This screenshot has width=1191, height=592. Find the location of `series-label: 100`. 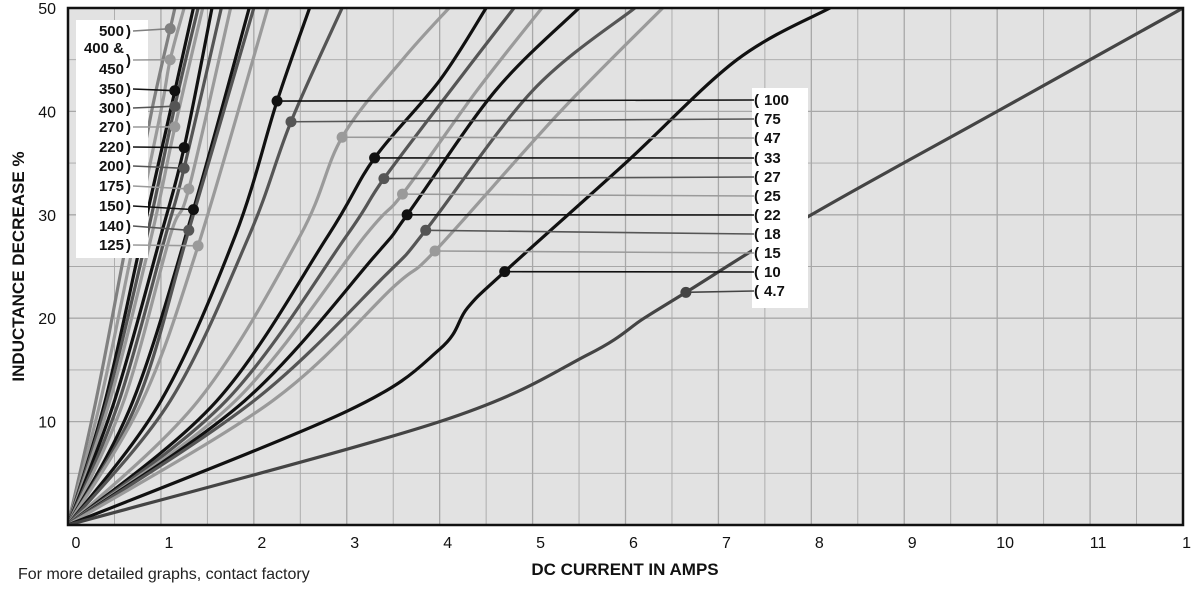

series-label: 100 is located at coordinates (776, 100).